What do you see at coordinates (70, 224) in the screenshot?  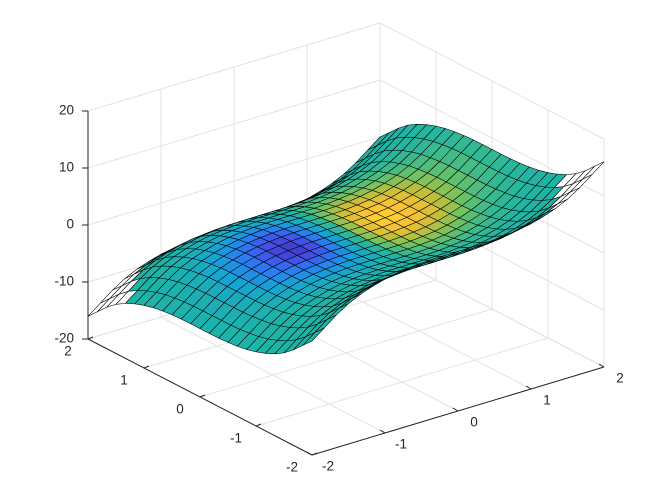 I see `z-tick-label: 0` at bounding box center [70, 224].